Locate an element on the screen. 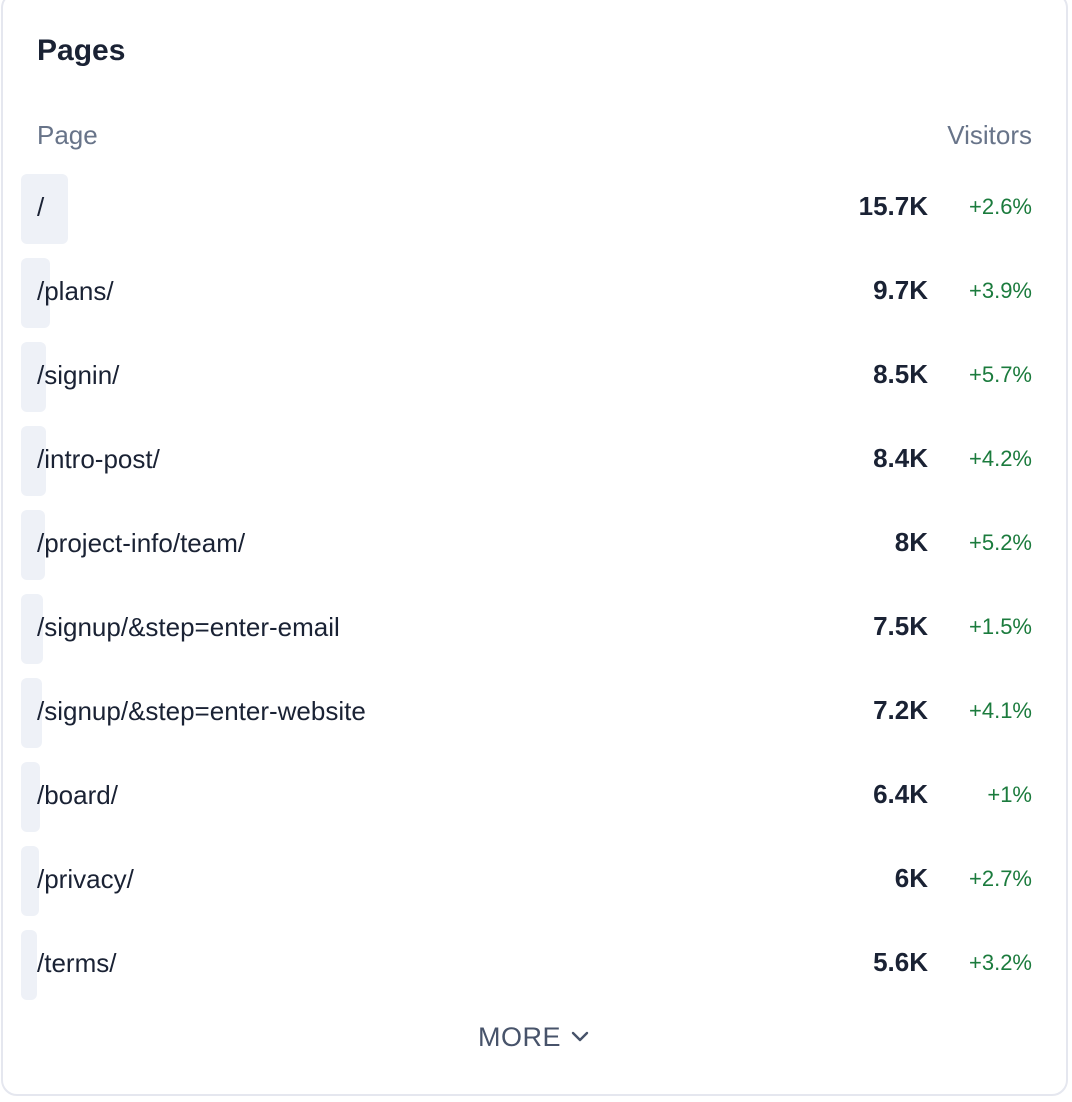 This screenshot has width=1072, height=1102. change-percent: +2.6% is located at coordinates (1000, 206).